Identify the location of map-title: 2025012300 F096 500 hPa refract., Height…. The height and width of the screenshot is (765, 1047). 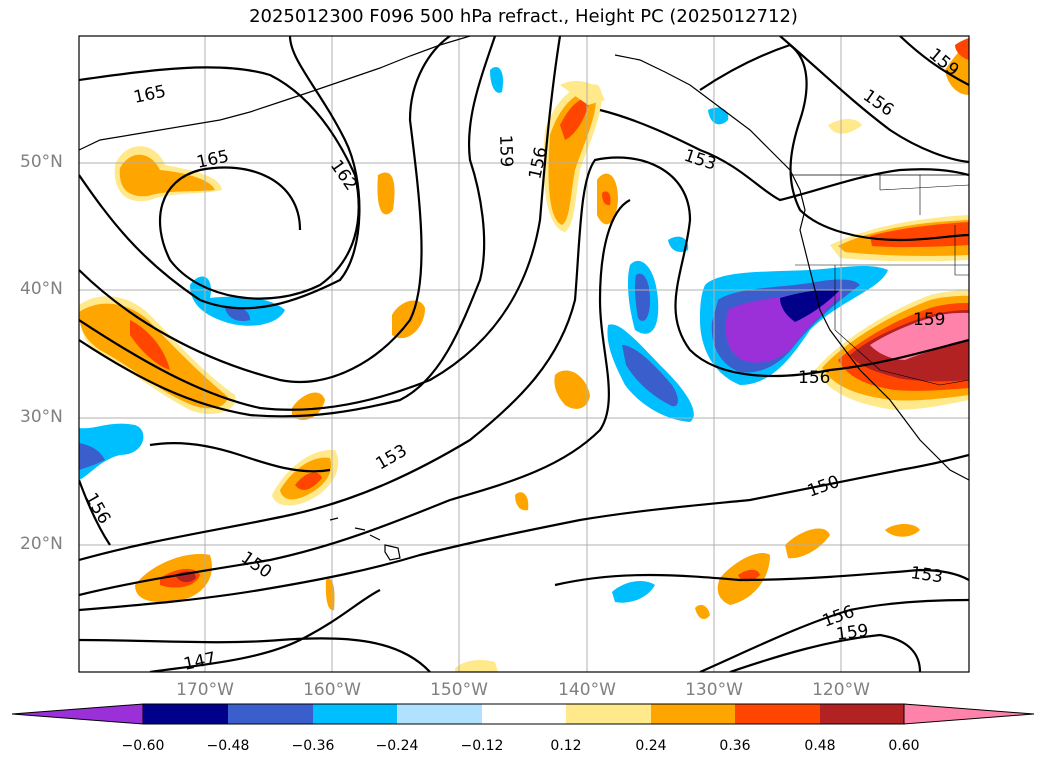
(523, 16).